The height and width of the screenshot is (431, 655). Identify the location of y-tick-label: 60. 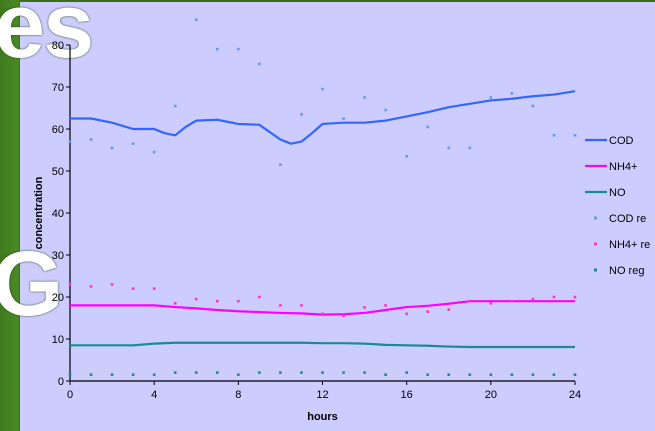
(58, 130).